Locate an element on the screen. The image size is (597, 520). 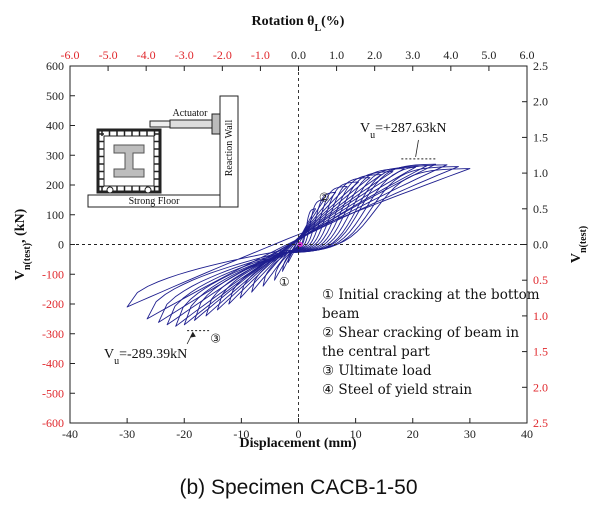
left-tick-label: -200 is located at coordinates (53, 304).